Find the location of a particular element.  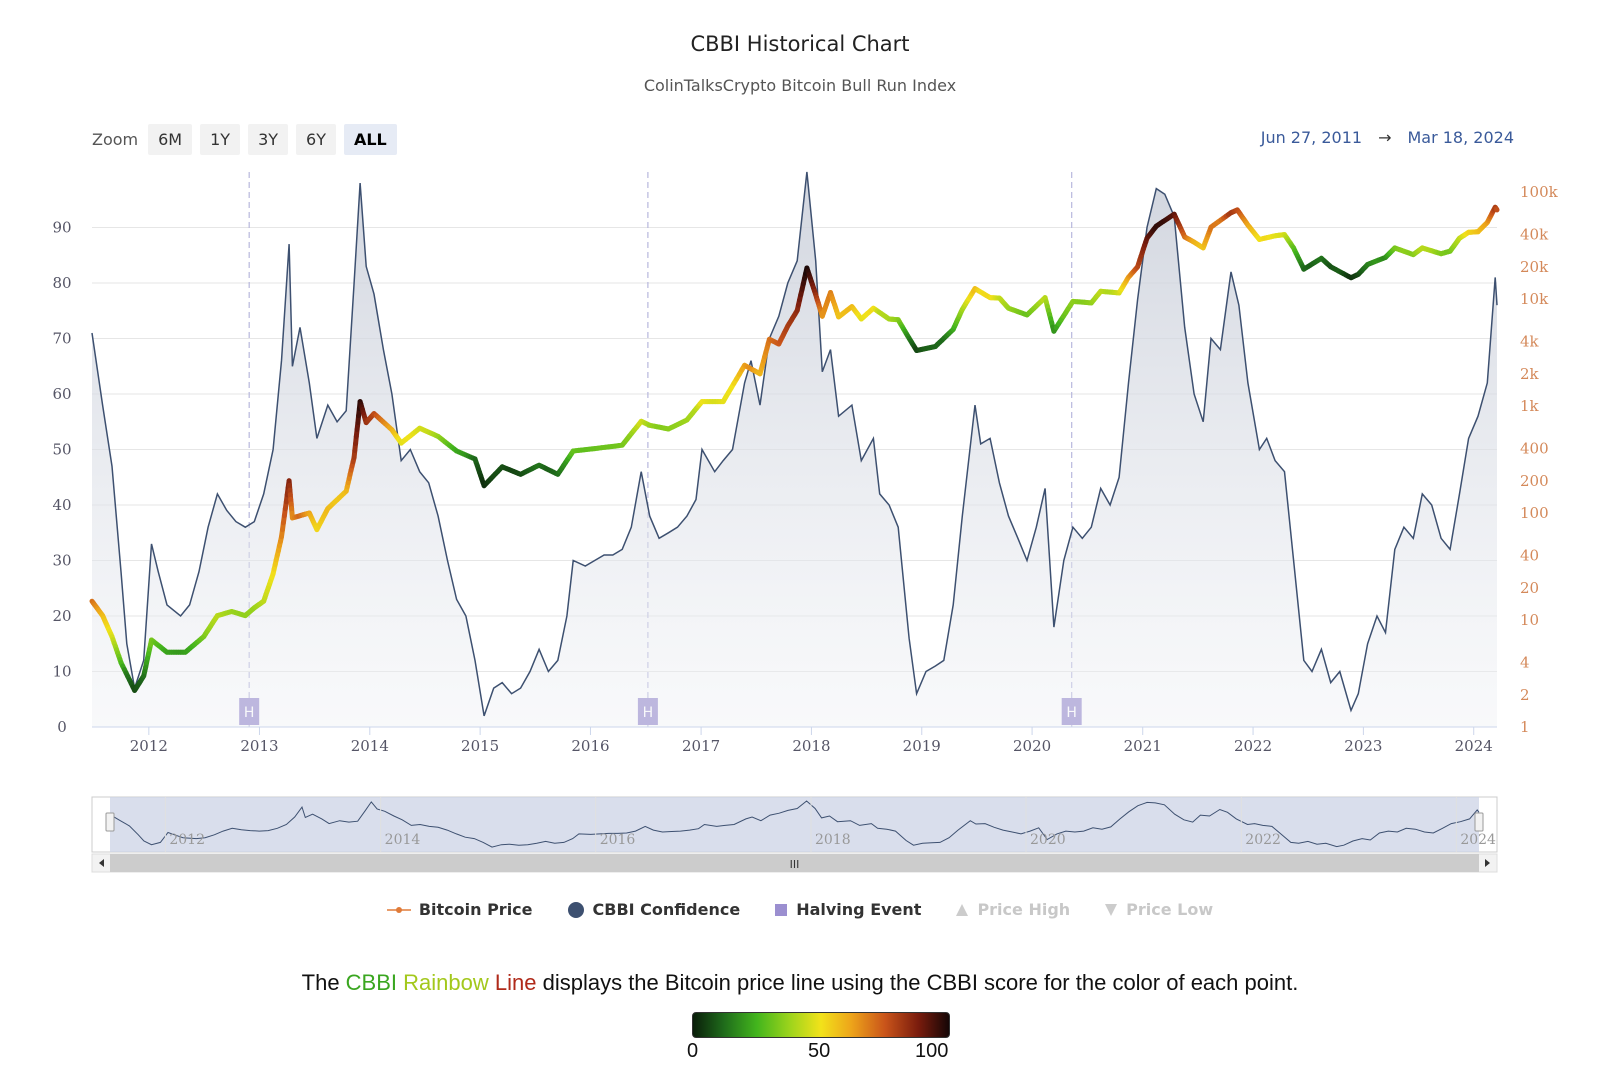

scrollbar-grip: III is located at coordinates (795, 864).